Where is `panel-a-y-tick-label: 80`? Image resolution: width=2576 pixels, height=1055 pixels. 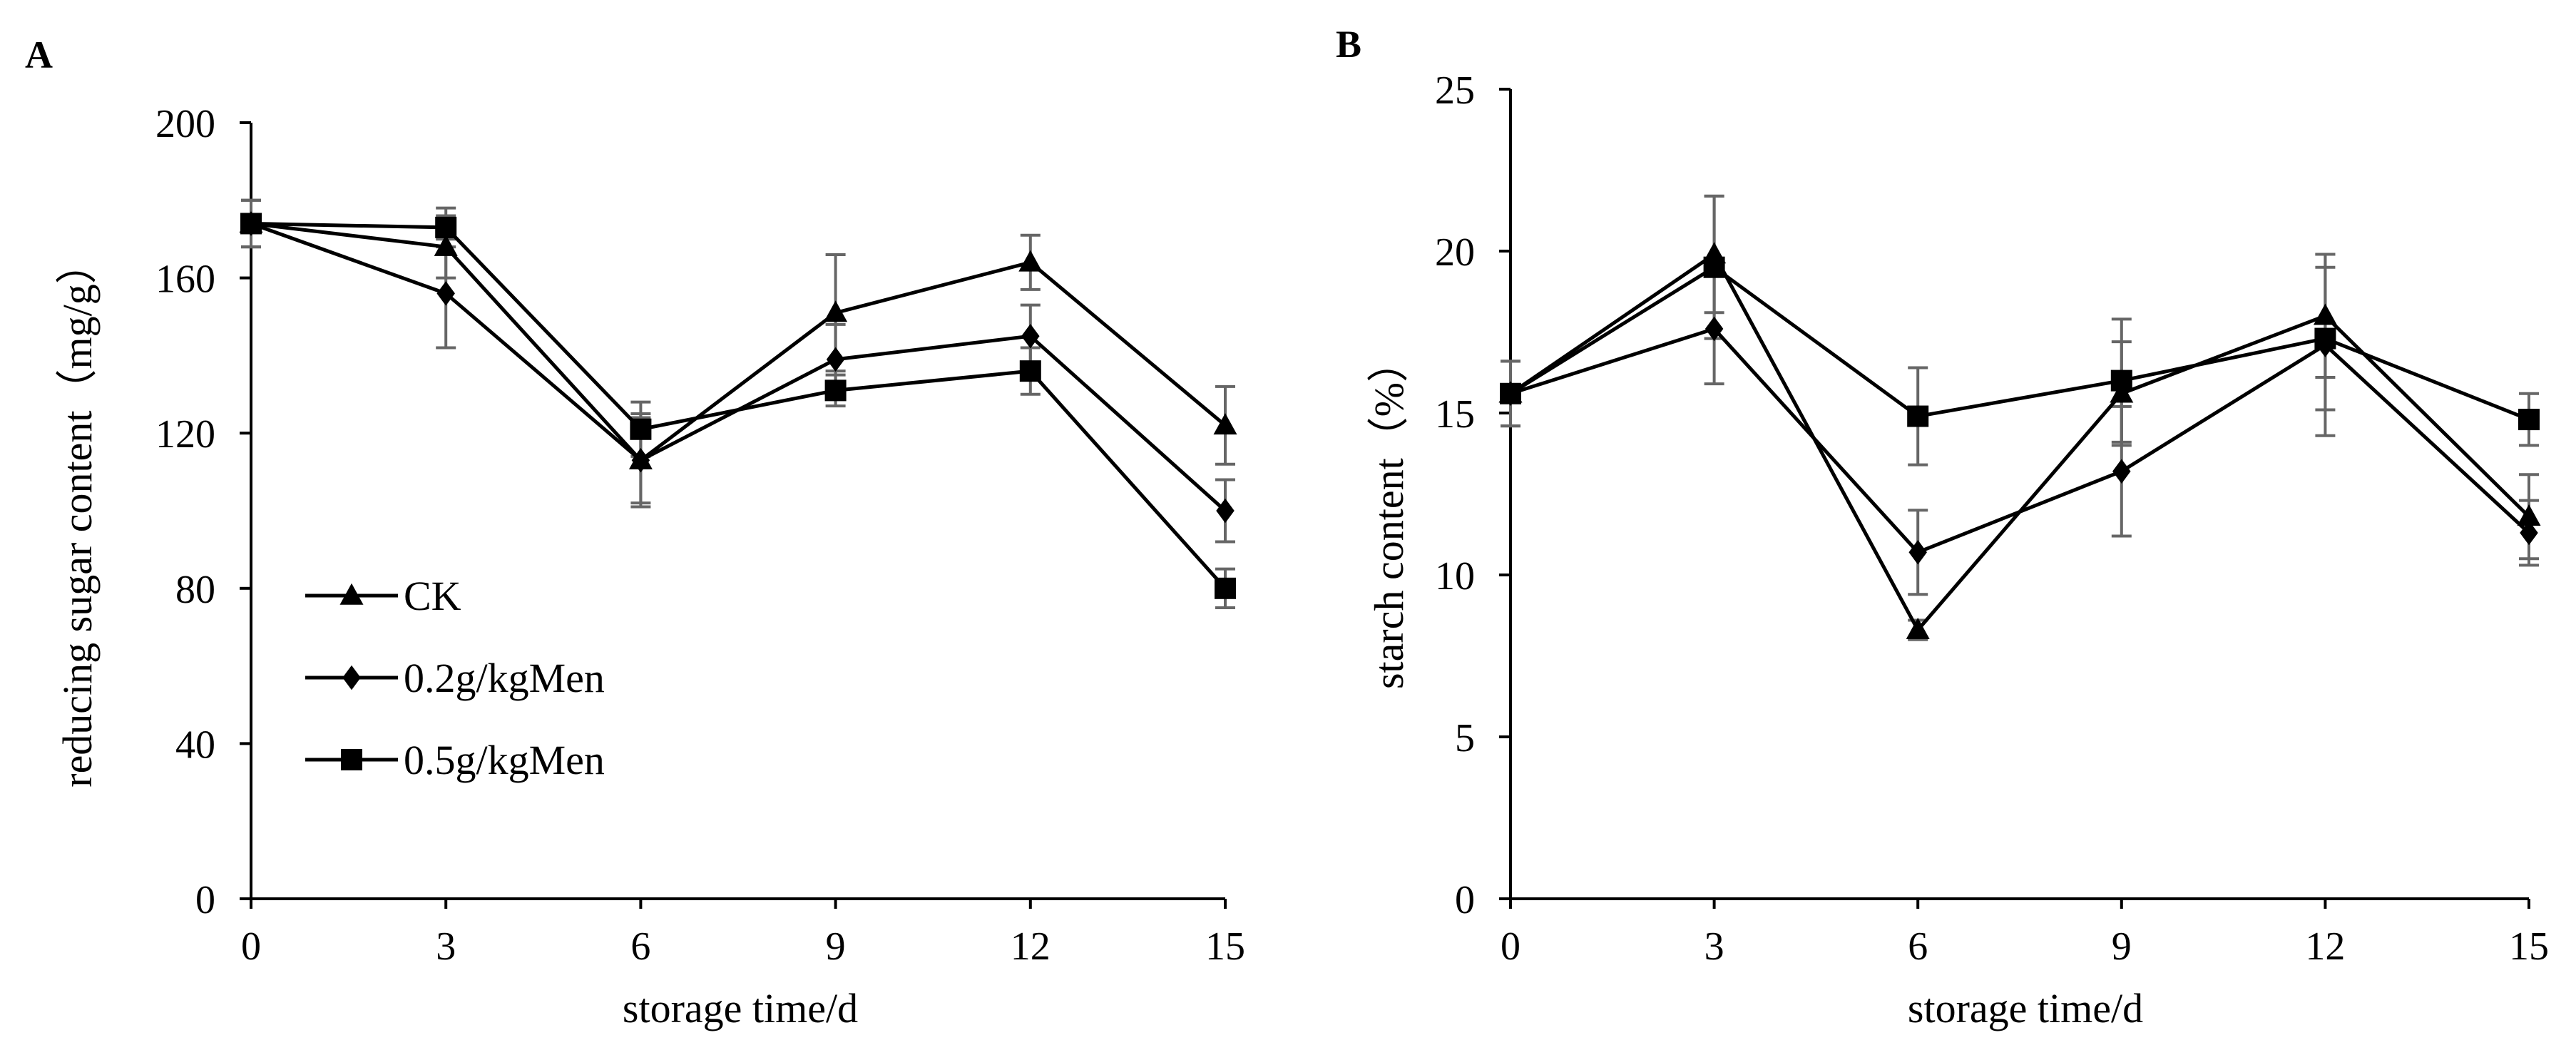 panel-a-y-tick-label: 80 is located at coordinates (195, 590).